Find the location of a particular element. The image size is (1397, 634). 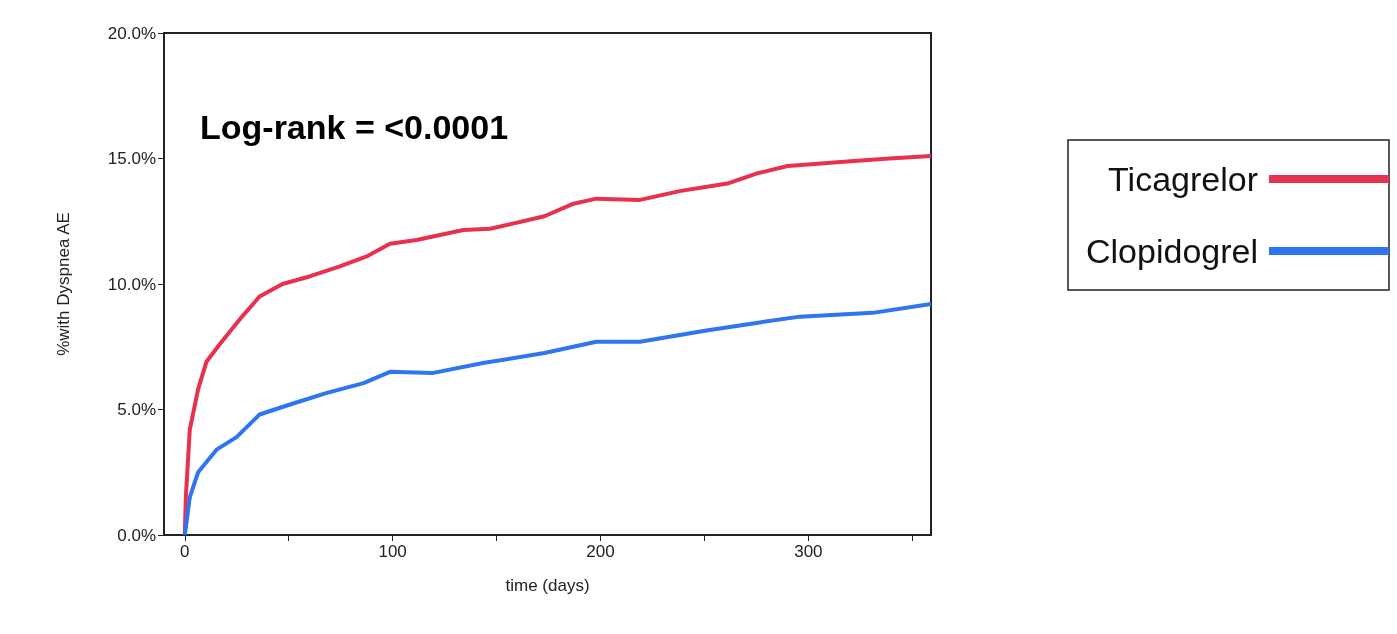

x-axis-title: time (days) is located at coordinates (547, 585).